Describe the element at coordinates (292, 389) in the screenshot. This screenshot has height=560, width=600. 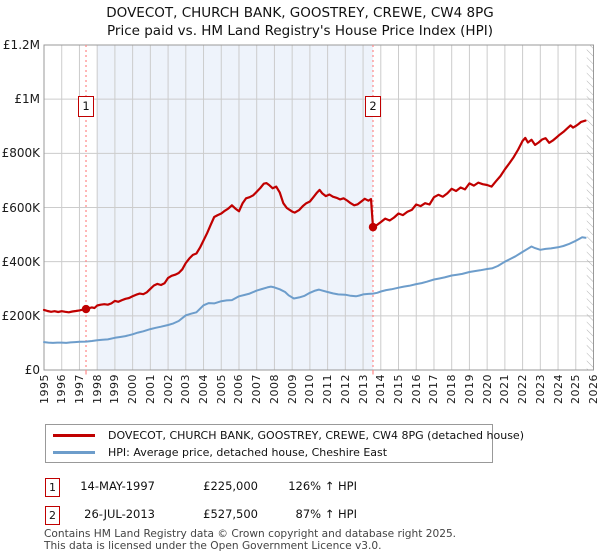
I see `x-tick-label: 2009` at that location.